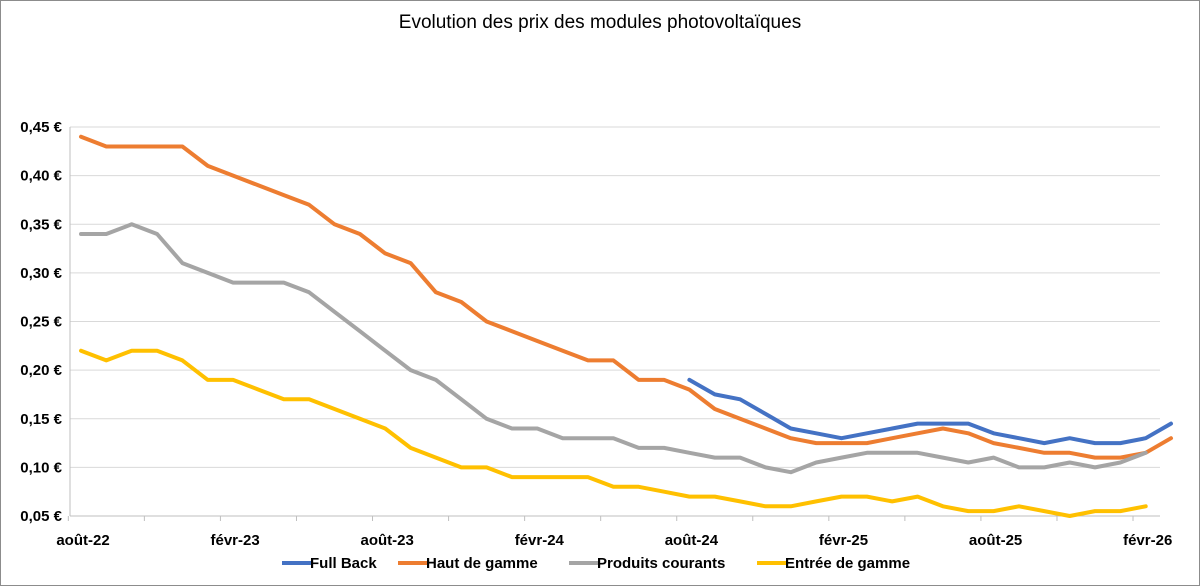  I want to click on y-tick-label: 0,05 €, so click(41, 516).